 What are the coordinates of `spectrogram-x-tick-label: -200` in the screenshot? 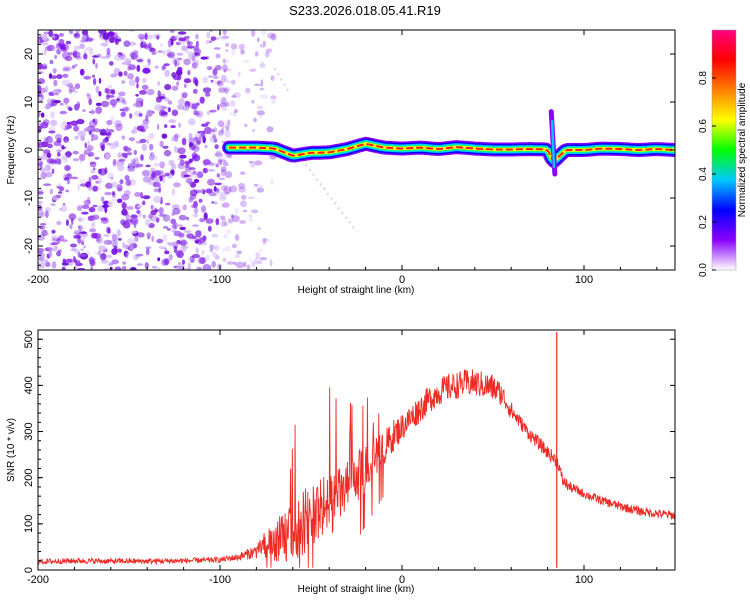 It's located at (38, 280).